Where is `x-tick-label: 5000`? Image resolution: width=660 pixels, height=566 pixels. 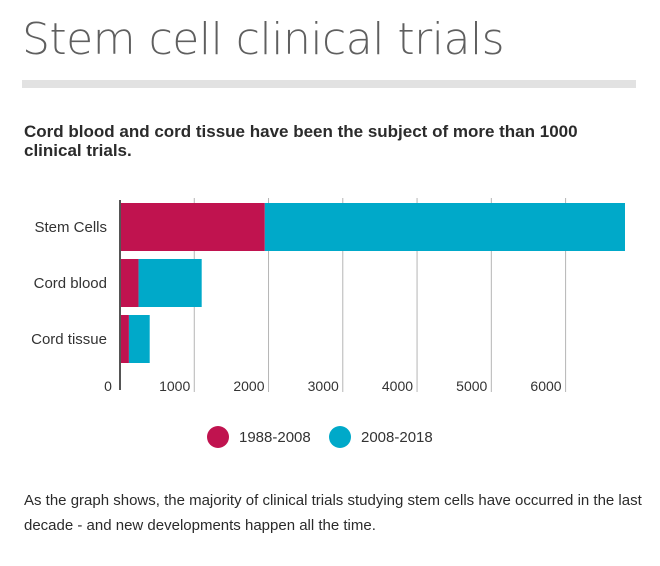 x-tick-label: 5000 is located at coordinates (471, 386).